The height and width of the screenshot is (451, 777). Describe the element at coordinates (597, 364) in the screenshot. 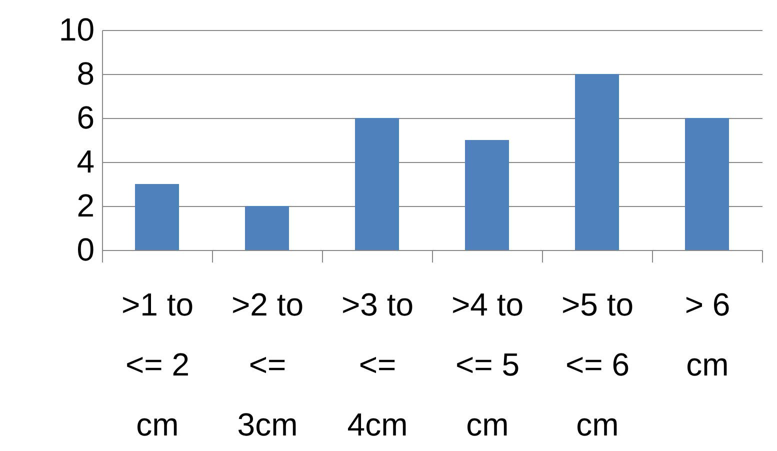

I see `x-tick-label: >5 to <= 6 cm` at that location.